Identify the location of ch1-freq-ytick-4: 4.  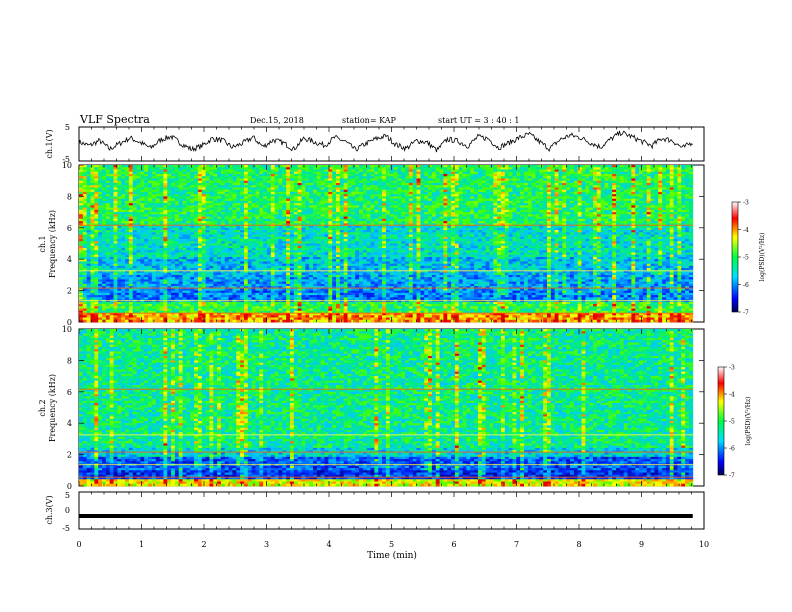
(69, 259).